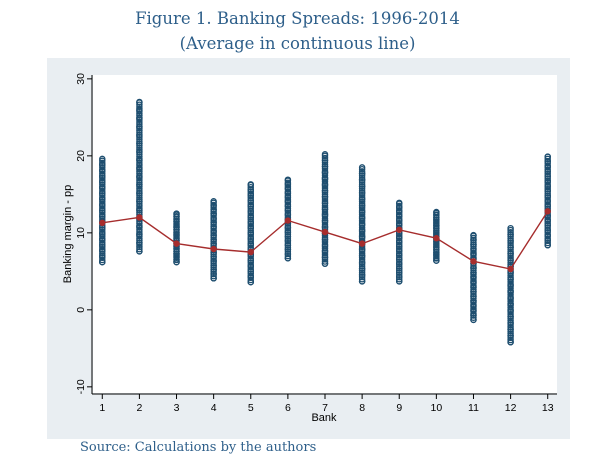 This screenshot has width=595, height=469. I want to click on y-tick-label: 20, so click(81, 156).